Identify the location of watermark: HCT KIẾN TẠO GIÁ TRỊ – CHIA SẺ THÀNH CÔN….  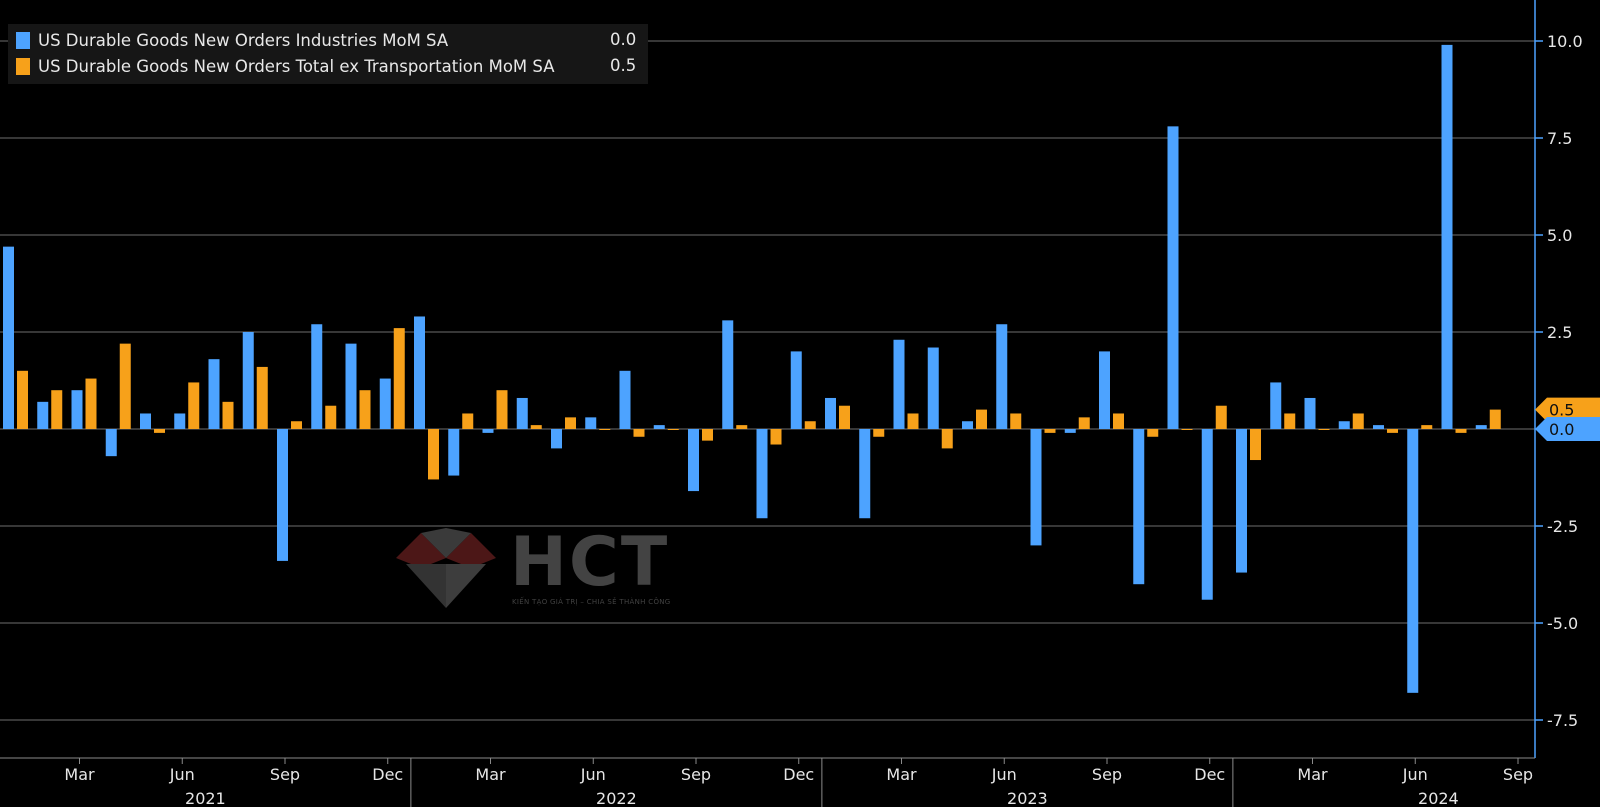
(536, 570).